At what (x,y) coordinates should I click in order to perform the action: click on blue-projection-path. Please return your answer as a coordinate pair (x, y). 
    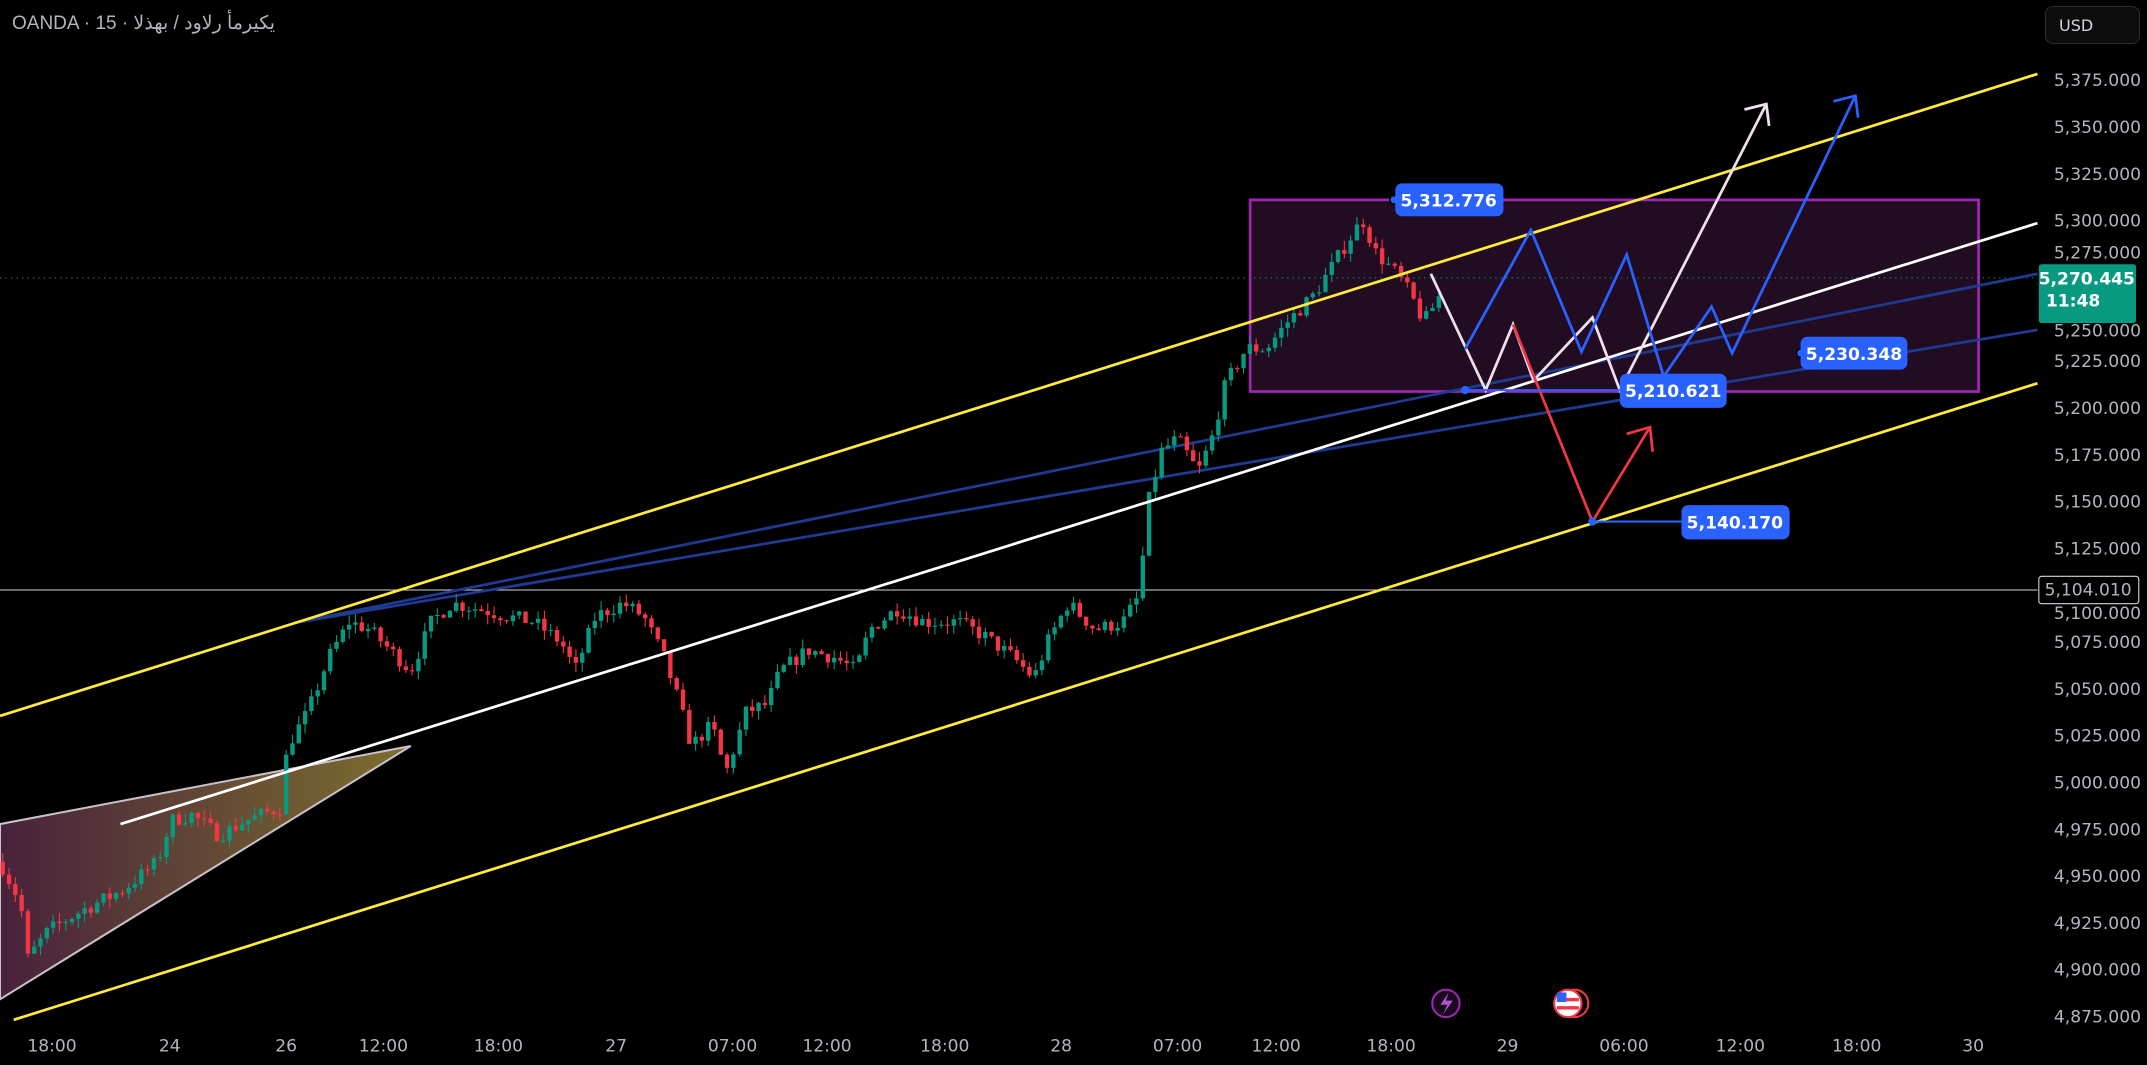
    Looking at the image, I should click on (1660, 237).